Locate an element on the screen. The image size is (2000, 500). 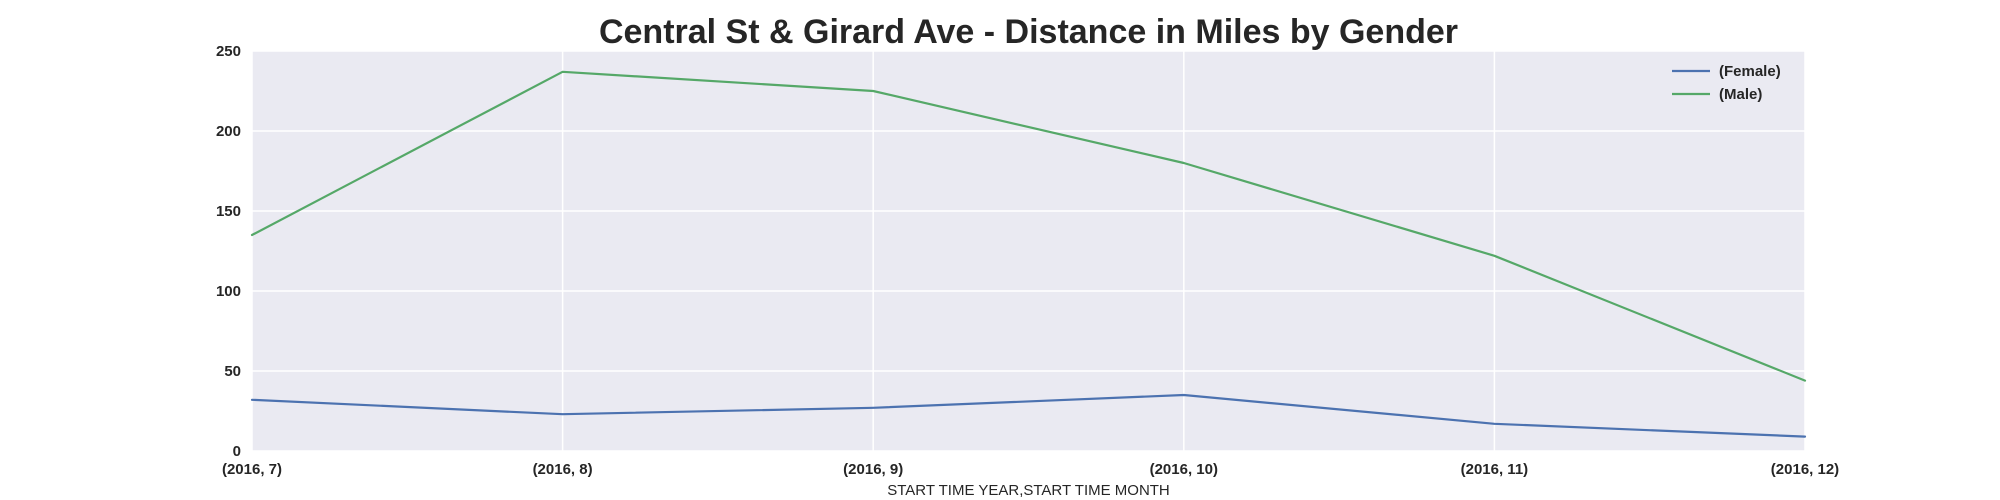
y-tick-label: 50 is located at coordinates (232, 371).